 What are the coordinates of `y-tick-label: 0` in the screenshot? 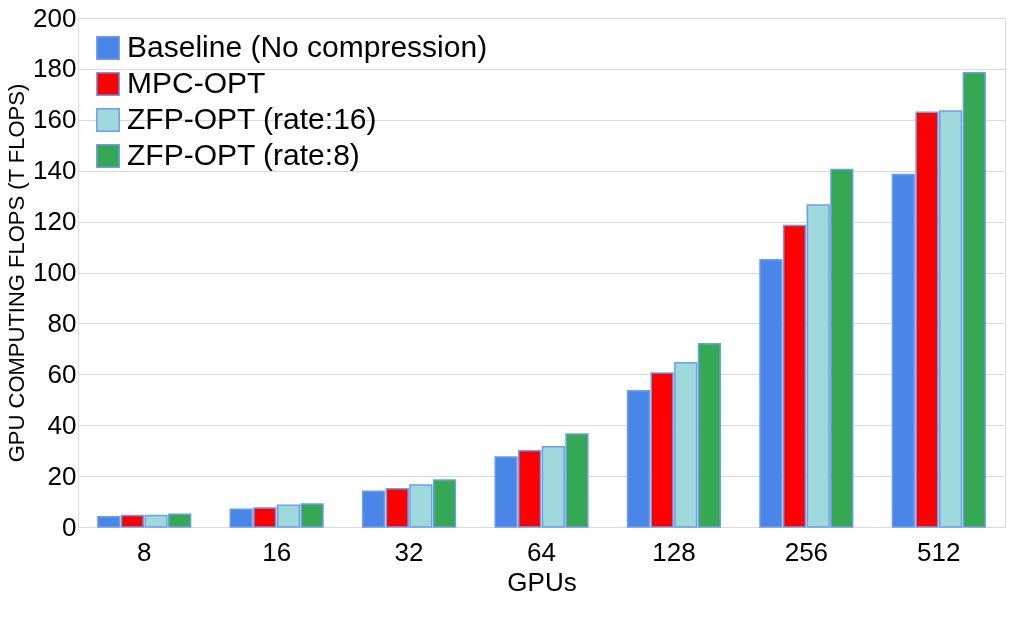 It's located at (69, 526).